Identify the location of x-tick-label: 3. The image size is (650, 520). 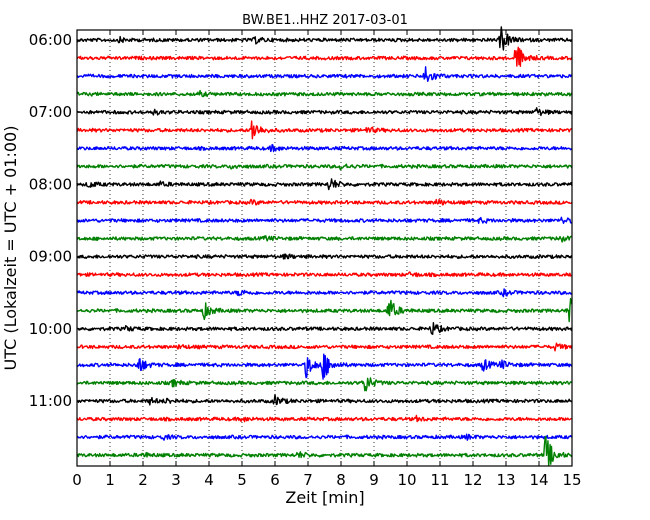
(176, 480).